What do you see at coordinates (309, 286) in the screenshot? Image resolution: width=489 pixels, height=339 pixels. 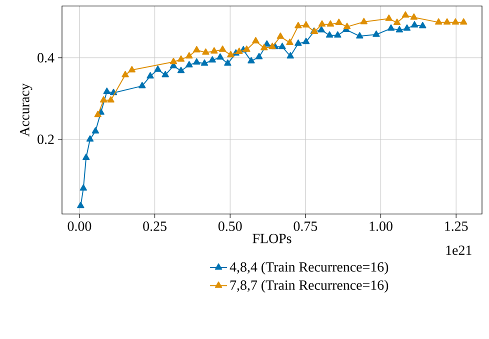 I see `legend-label: 7,8,7 (Train Recurrence=16)` at bounding box center [309, 286].